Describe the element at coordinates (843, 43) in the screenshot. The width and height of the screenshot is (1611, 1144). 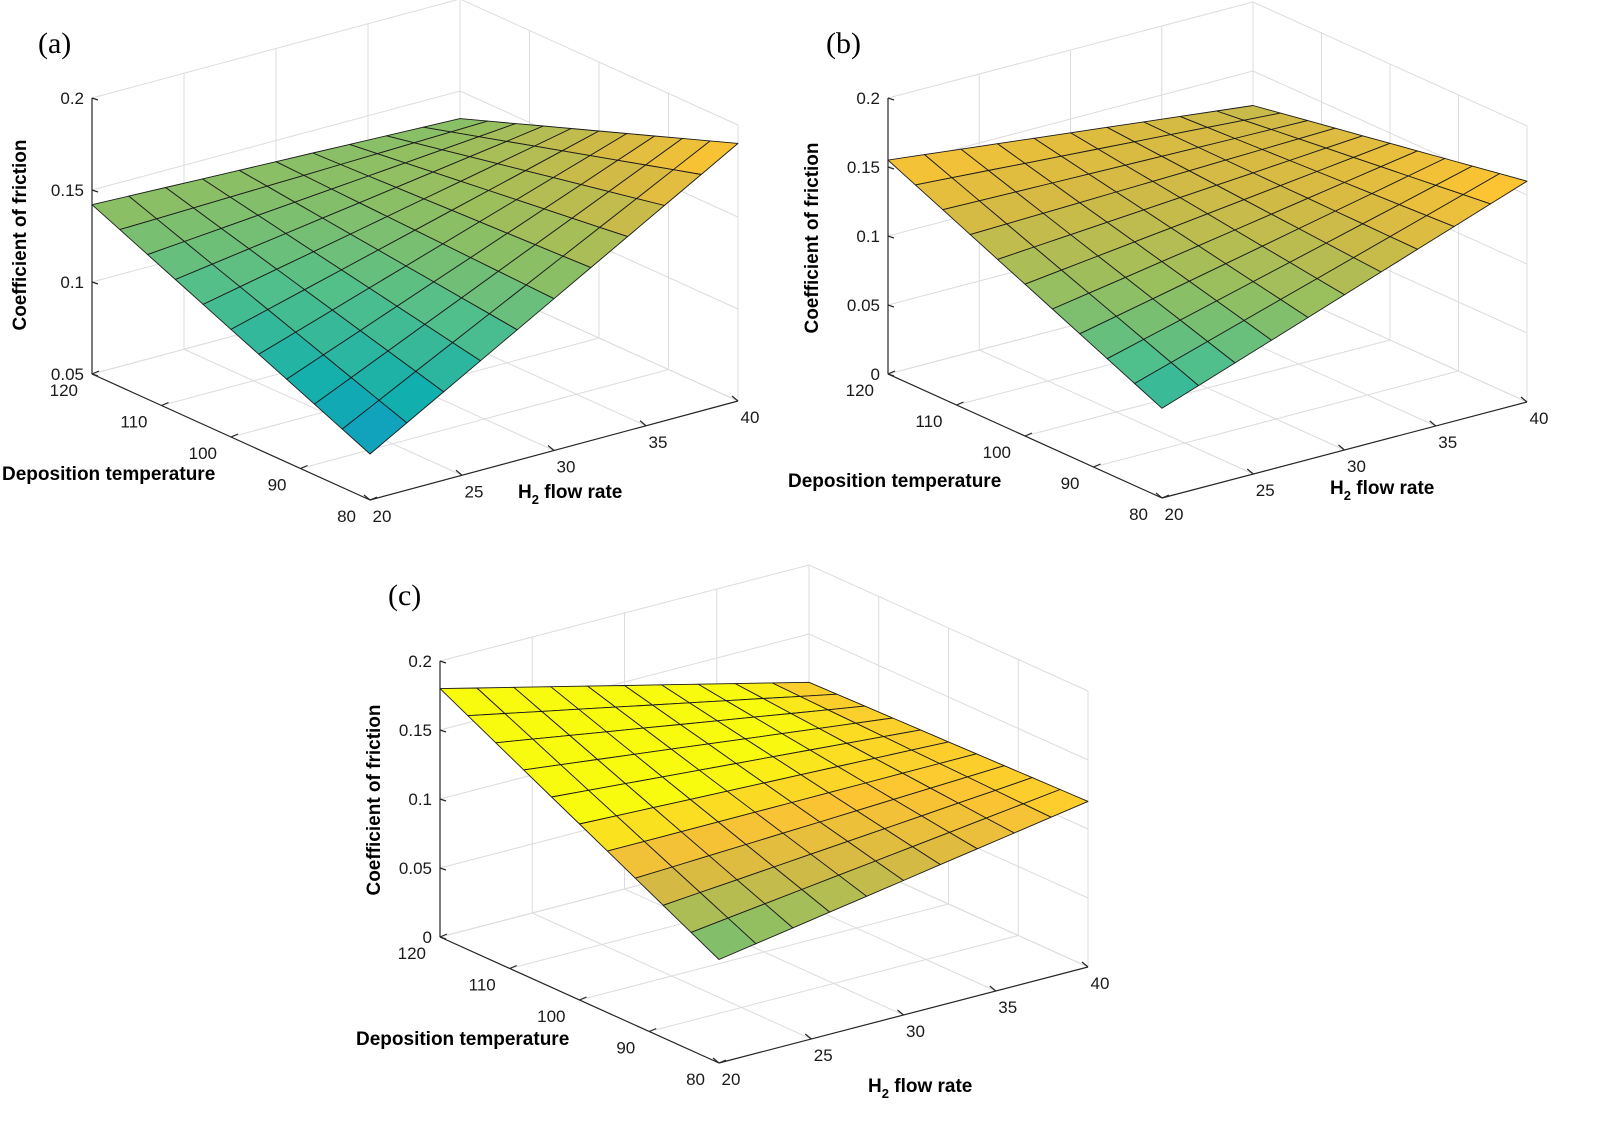
I see `panel-label: (b)` at that location.